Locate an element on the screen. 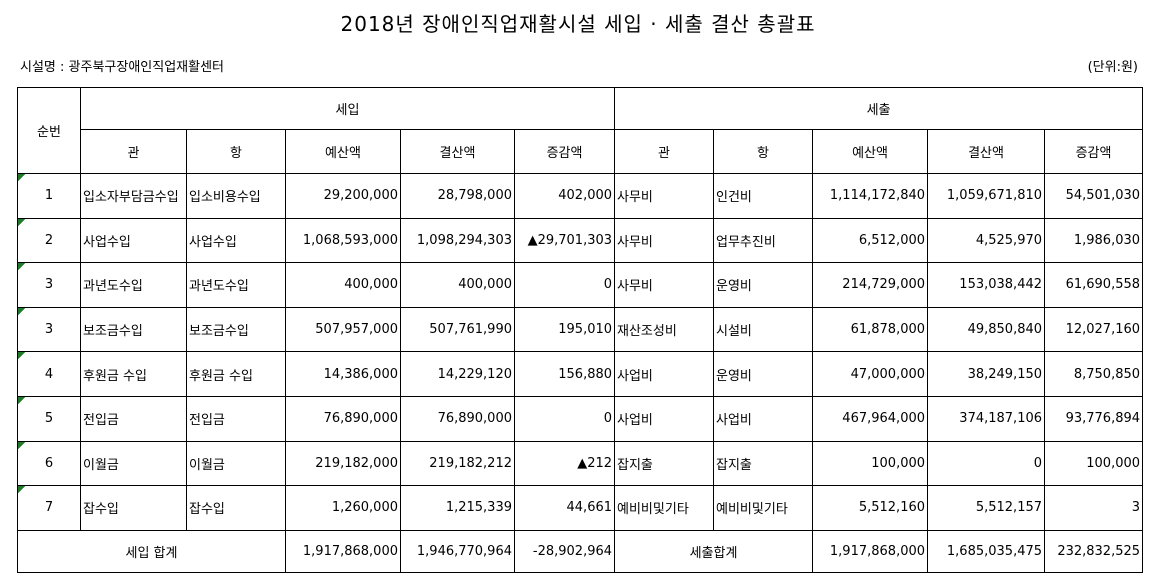 This screenshot has width=1156, height=586. amount: 219,182,212 is located at coordinates (457, 463).